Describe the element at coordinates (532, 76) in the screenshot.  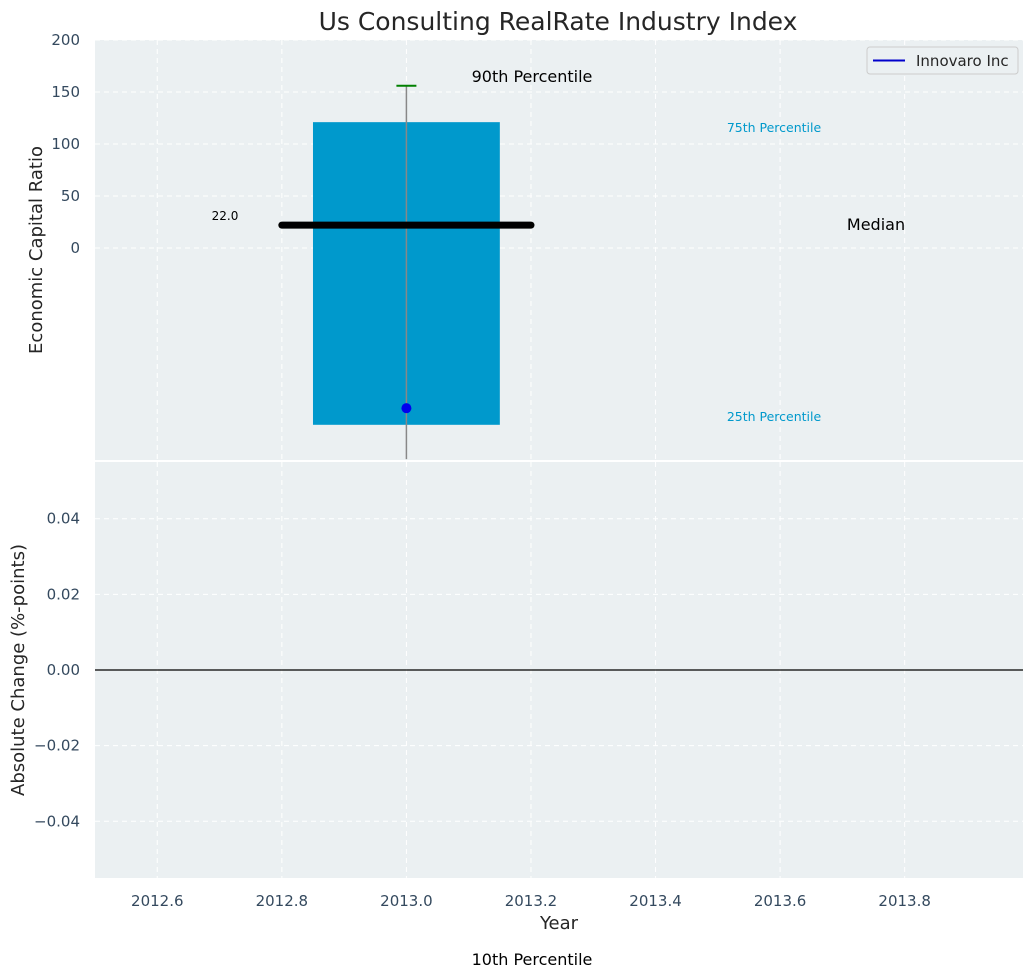
I see `annotation-90th-percentile: 90th Percentile` at that location.